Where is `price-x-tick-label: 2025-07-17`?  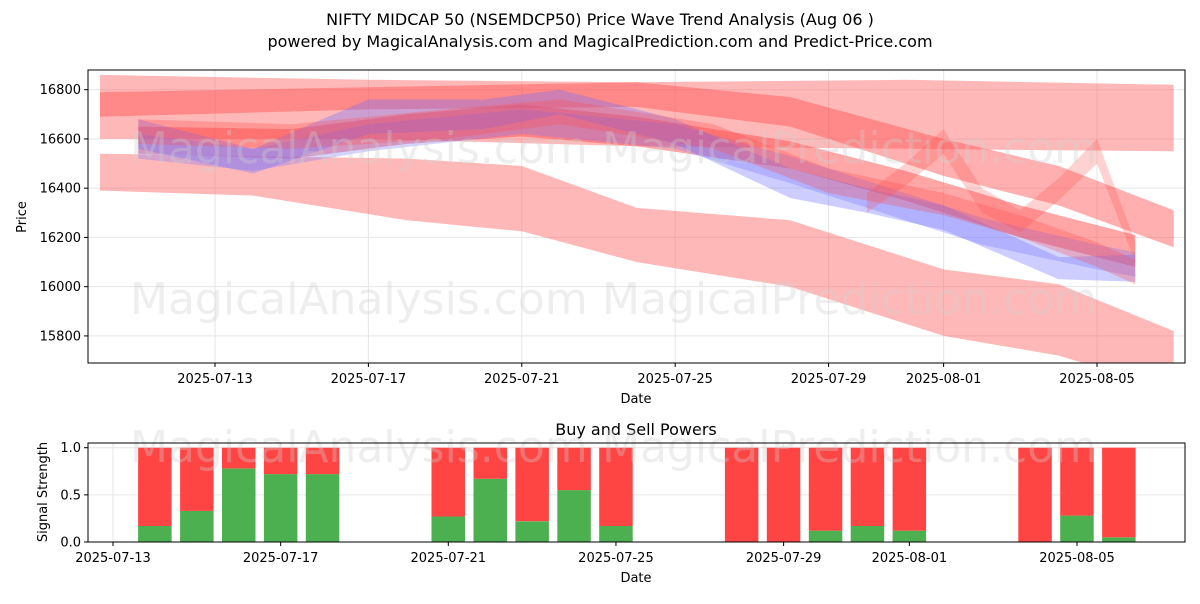
price-x-tick-label: 2025-07-17 is located at coordinates (369, 379).